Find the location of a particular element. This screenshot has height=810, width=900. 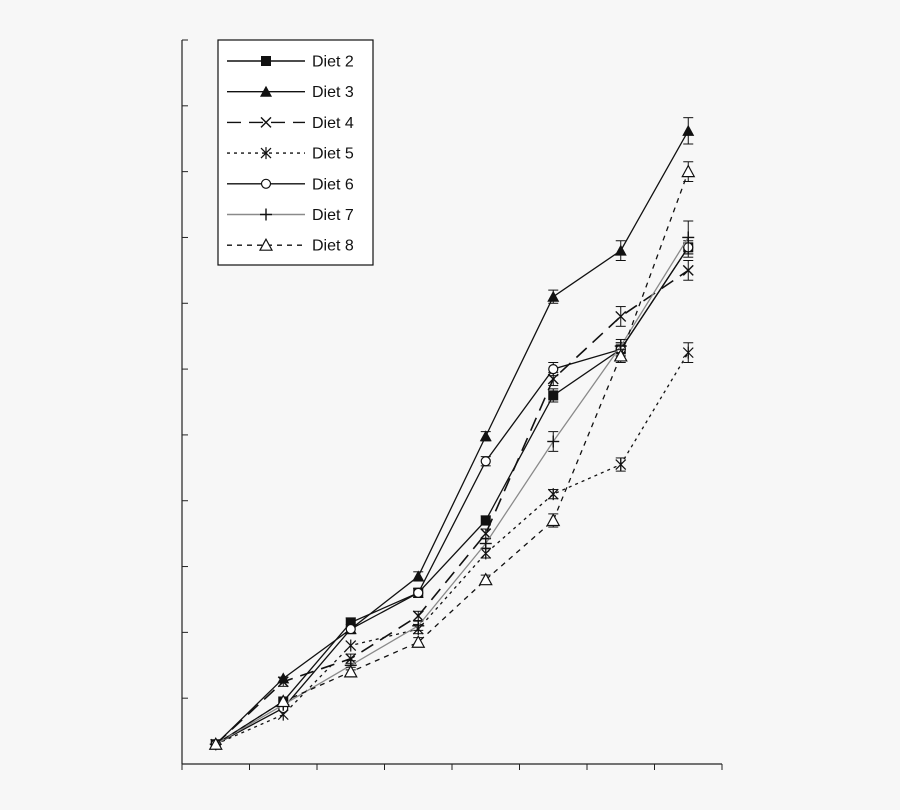

legend-marker-triangle-filled is located at coordinates (266, 91).